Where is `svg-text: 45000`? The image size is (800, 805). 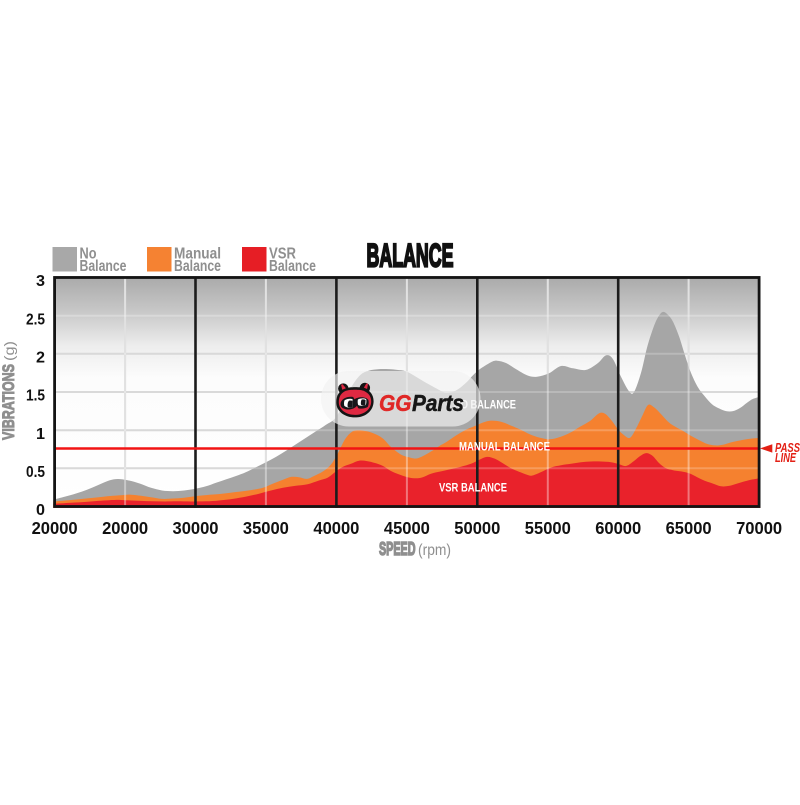 svg-text: 45000 is located at coordinates (407, 528).